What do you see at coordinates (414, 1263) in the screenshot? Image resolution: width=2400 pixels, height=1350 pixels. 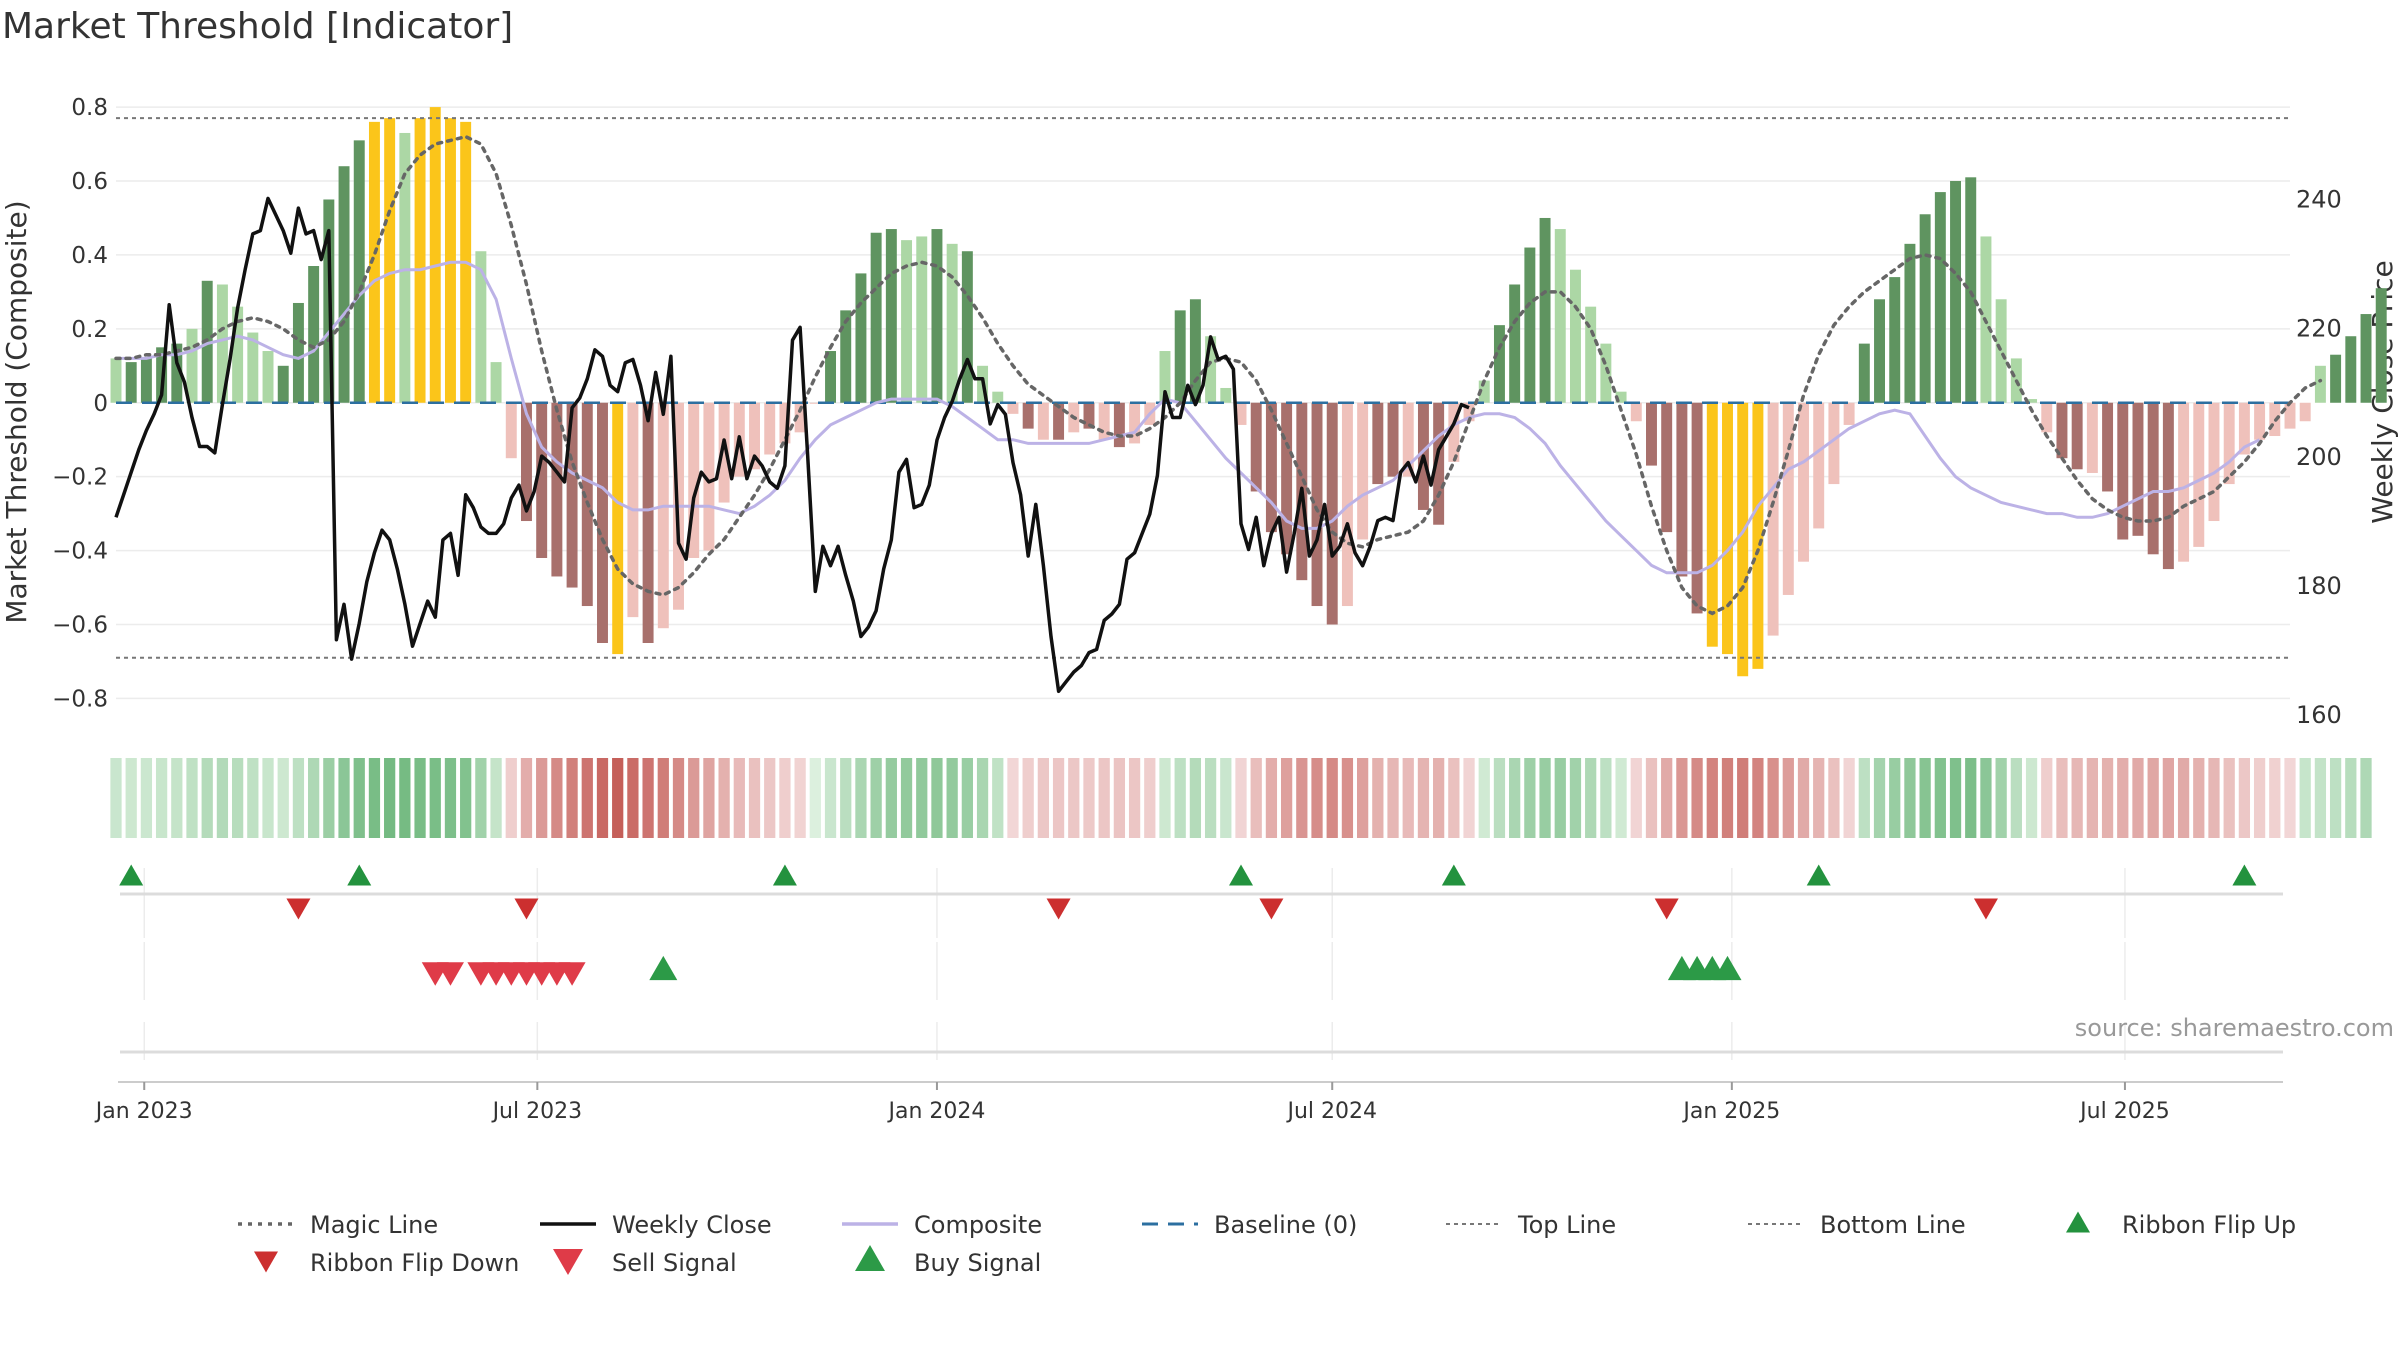 I see `legend-label: Ribbon Flip Down` at bounding box center [414, 1263].